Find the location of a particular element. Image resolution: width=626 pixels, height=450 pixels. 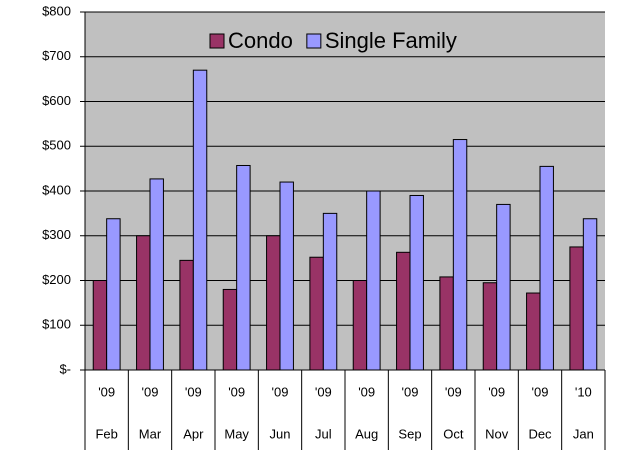

x-tick-label: Nov is located at coordinates (497, 433).